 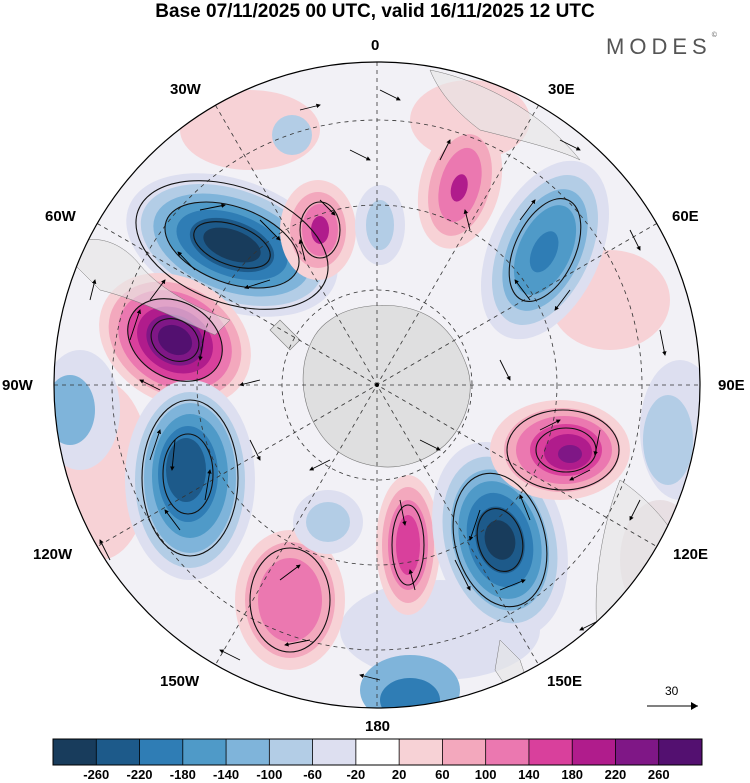 What do you see at coordinates (691, 554) in the screenshot?
I see `lon-label-120e: 120E` at bounding box center [691, 554].